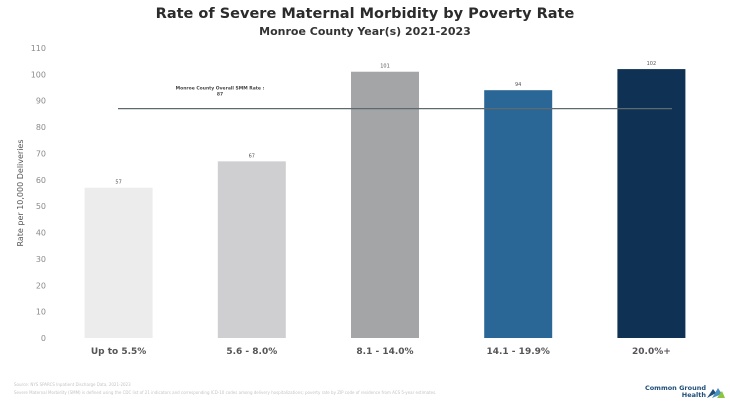 This screenshot has width=730, height=403. I want to click on x-tick-label: 14.1 - 19.9%, so click(517, 352).